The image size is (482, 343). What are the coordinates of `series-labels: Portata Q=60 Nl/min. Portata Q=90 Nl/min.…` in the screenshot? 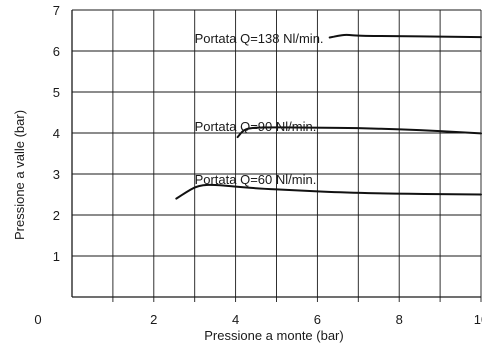 It's located at (259, 109).